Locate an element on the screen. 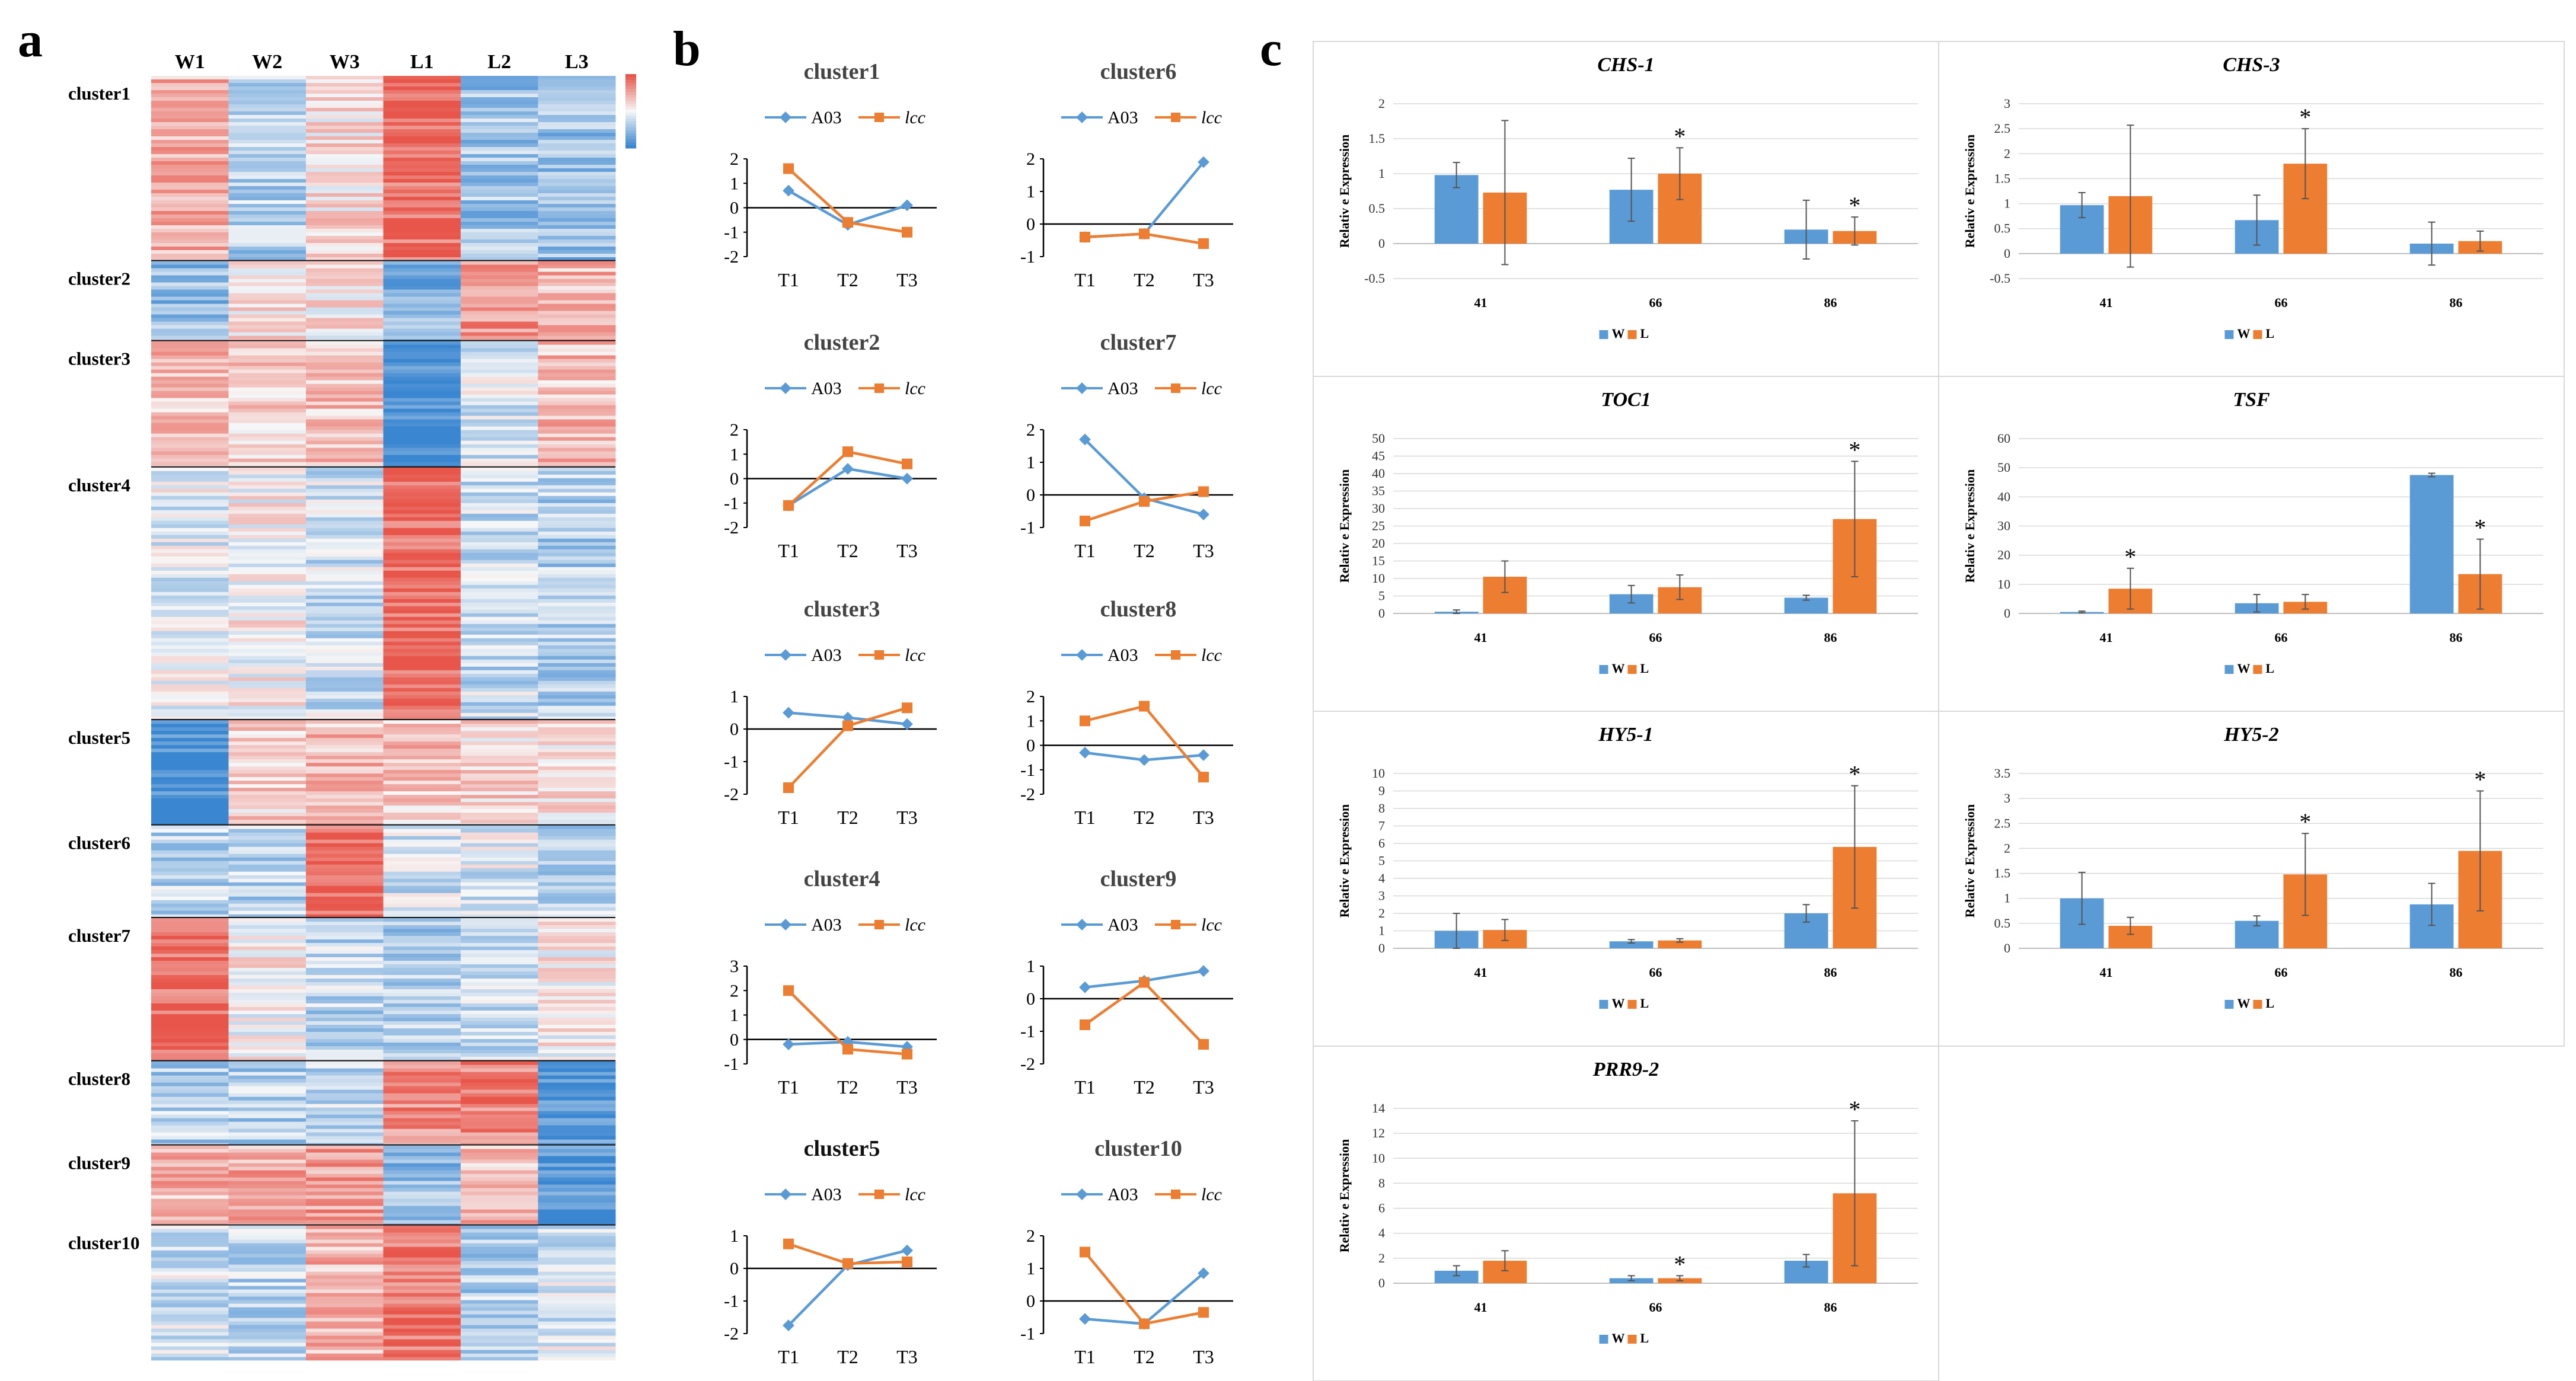 This screenshot has height=1381, width=2576. y-tick-label: 0 is located at coordinates (1381, 613).